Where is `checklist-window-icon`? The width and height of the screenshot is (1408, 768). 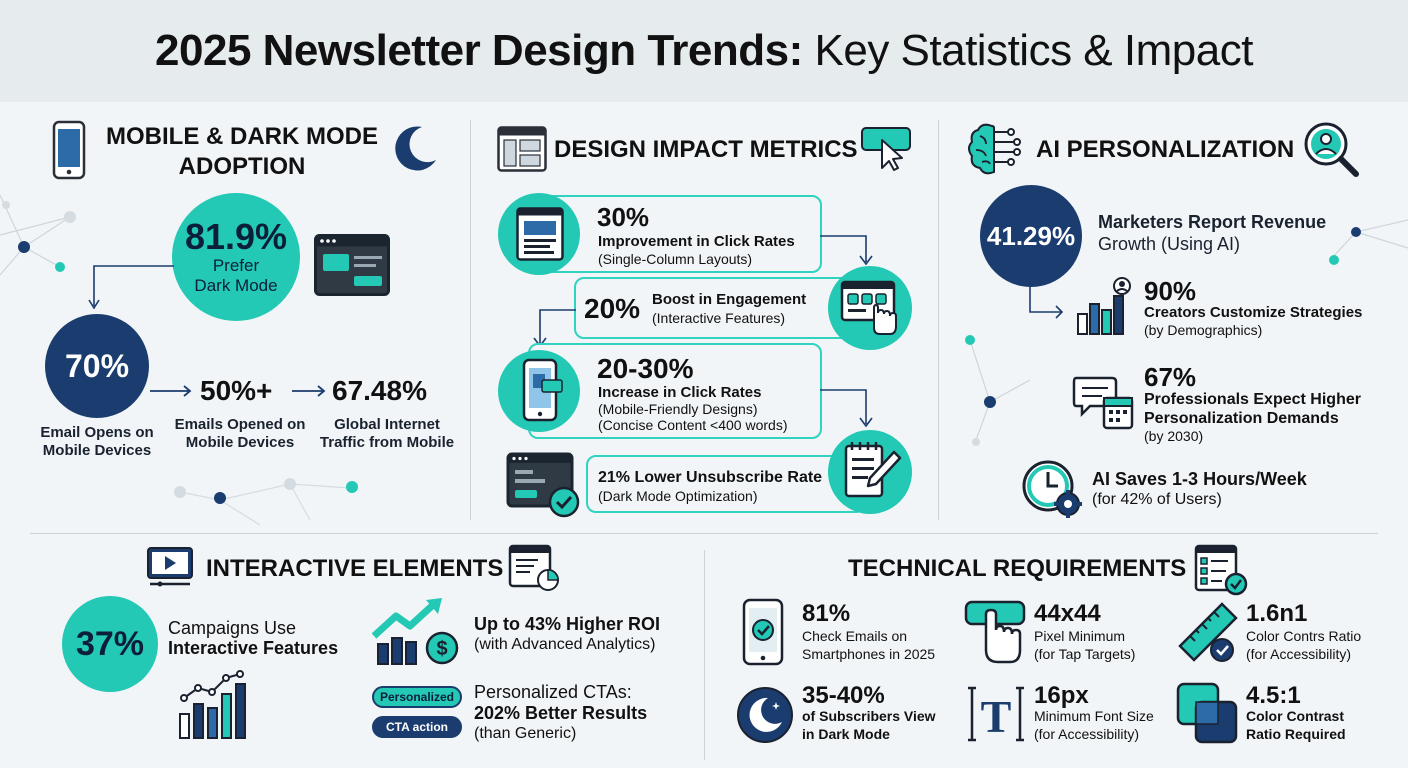 checklist-window-icon is located at coordinates (1221, 570).